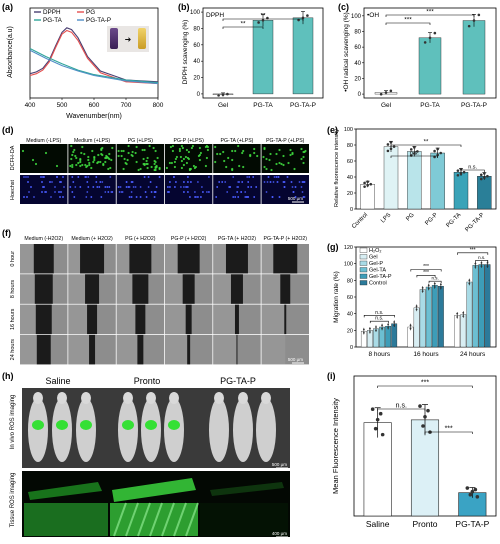 The image size is (500, 544). I want to click on row-label-f: 0 hour, so click(13, 259).